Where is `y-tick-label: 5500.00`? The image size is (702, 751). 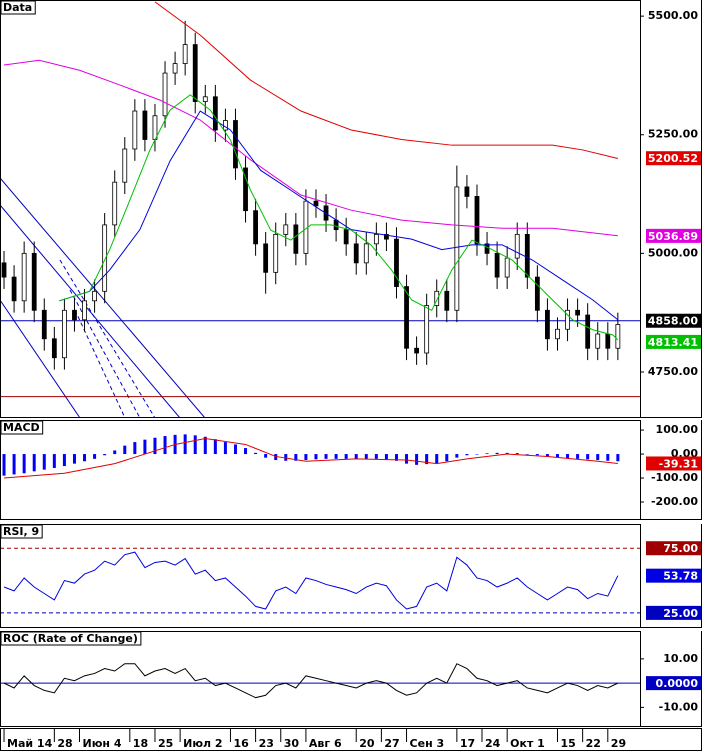 y-tick-label: 5500.00 is located at coordinates (673, 15).